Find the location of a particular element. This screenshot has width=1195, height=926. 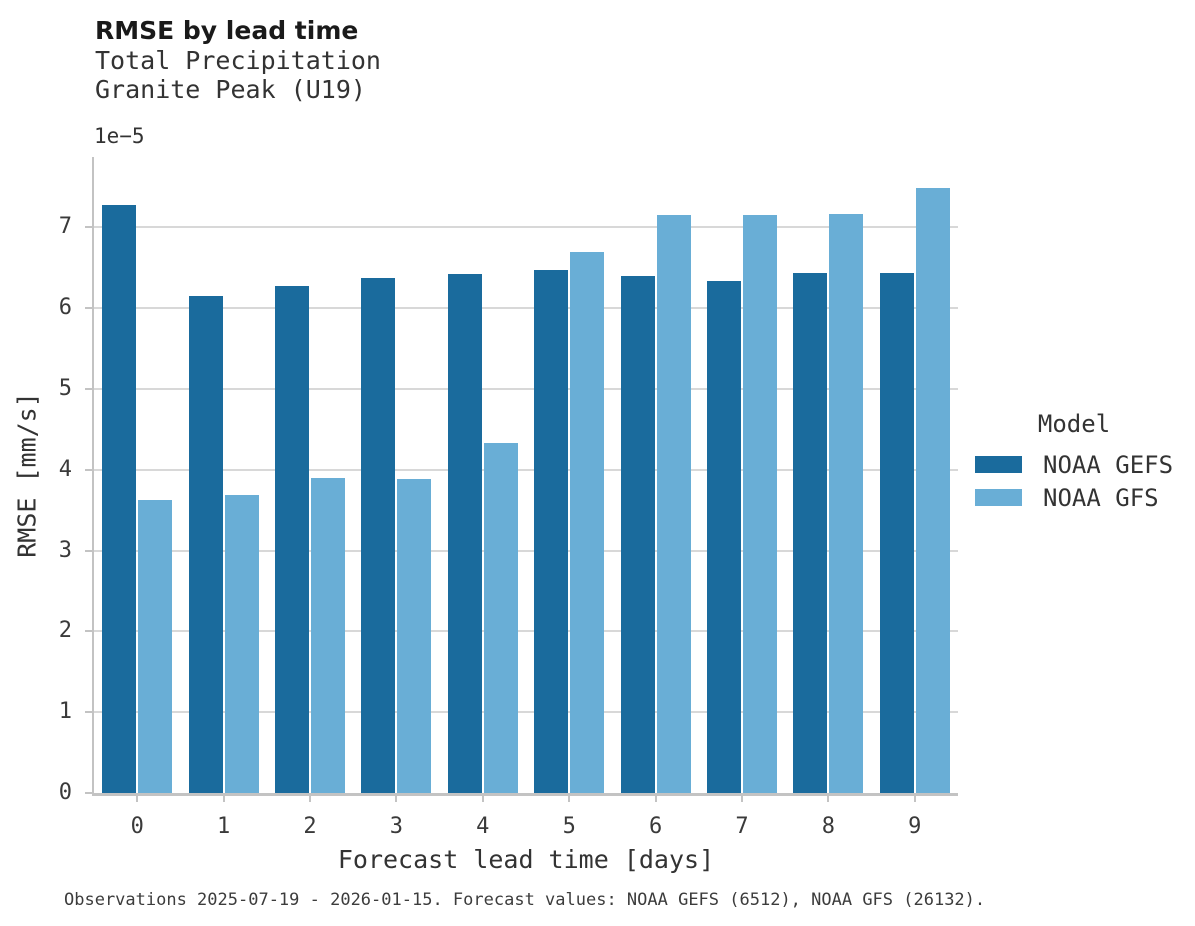

y-tick-label-0: 0 is located at coordinates (65, 792).